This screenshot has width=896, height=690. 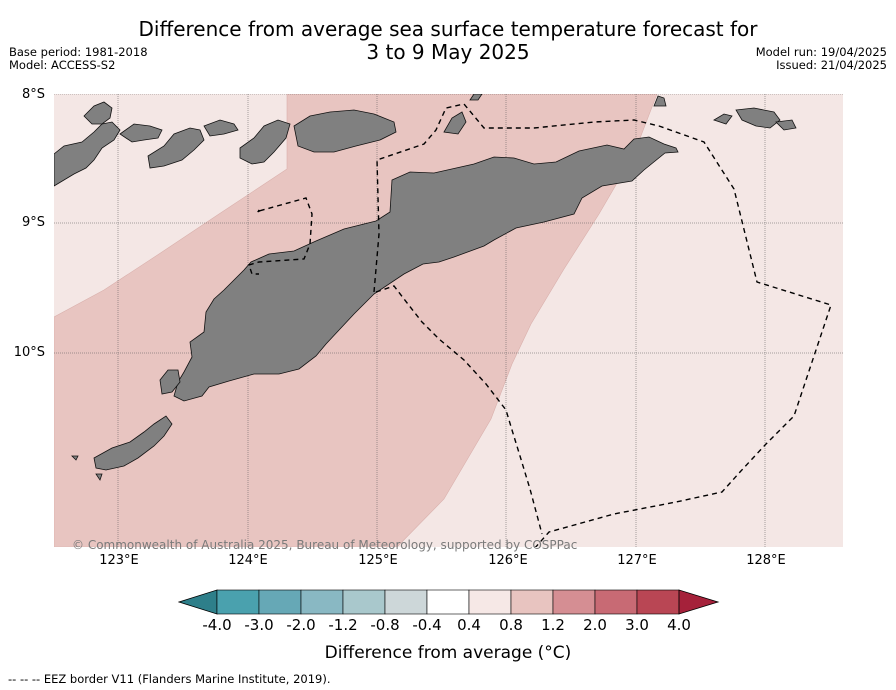 What do you see at coordinates (679, 625) in the screenshot?
I see `colorbar-tick-label: 4.0` at bounding box center [679, 625].